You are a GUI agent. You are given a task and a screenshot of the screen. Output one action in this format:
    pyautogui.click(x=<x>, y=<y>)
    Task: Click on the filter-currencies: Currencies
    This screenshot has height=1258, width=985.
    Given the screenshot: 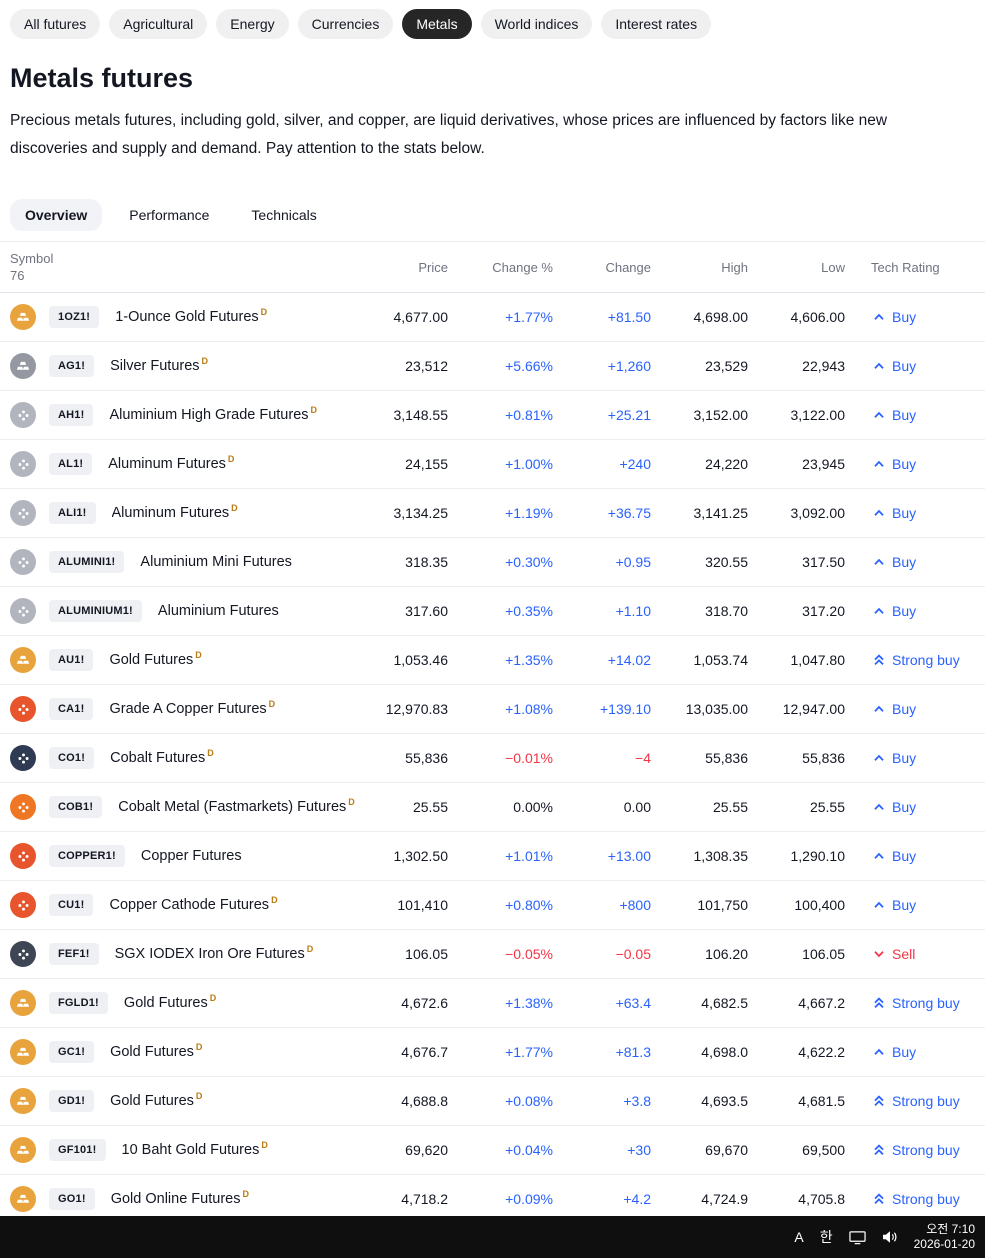 What is the action you would take?
    pyautogui.click(x=345, y=24)
    